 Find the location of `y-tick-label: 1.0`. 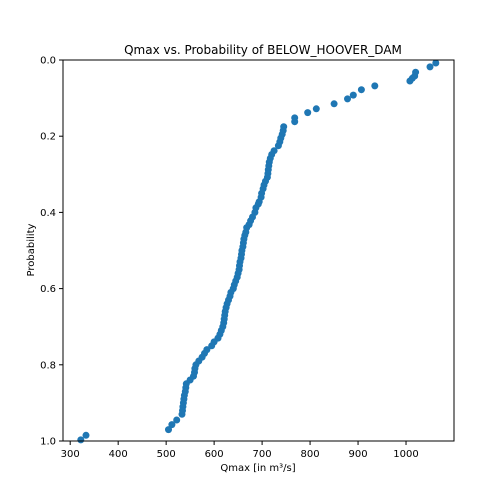

y-tick-label: 1.0 is located at coordinates (48, 442).